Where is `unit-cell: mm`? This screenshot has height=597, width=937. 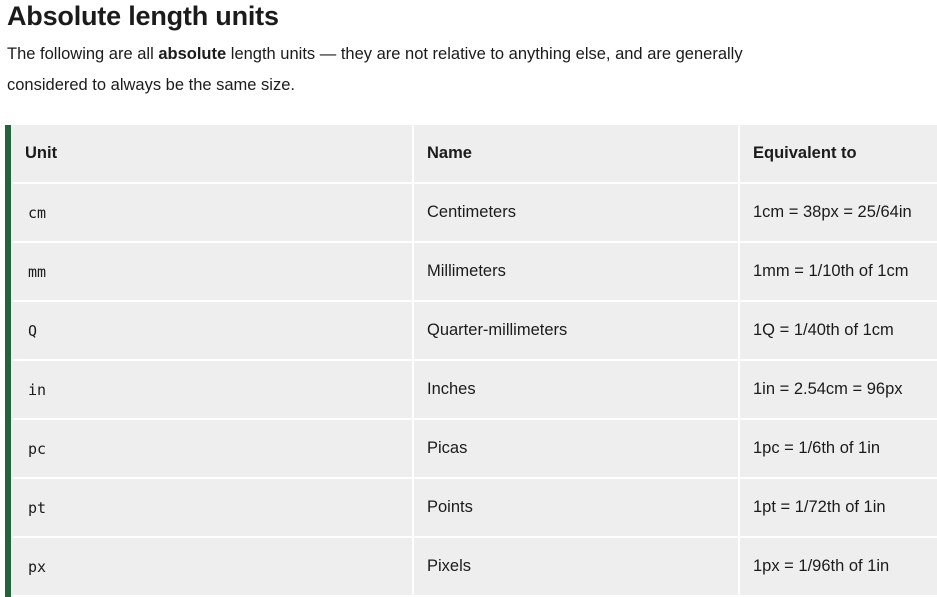 unit-cell: mm is located at coordinates (212, 272).